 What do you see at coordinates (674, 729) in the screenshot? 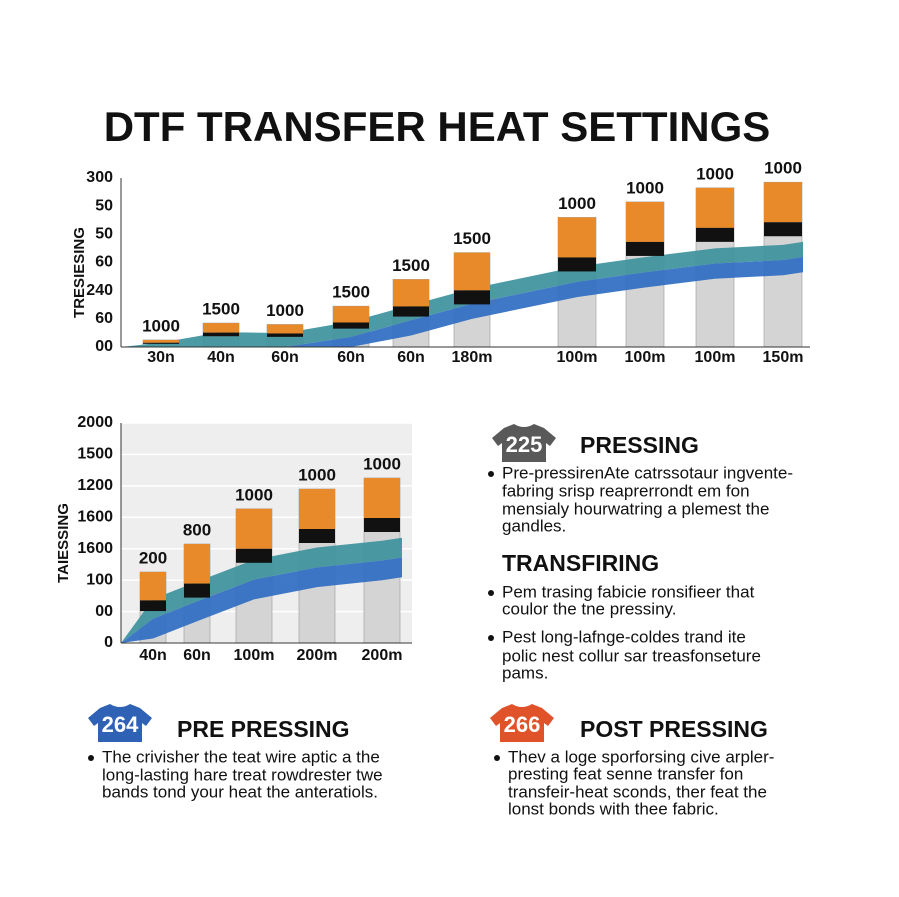
I see `section-heading: POST PRESSING` at bounding box center [674, 729].